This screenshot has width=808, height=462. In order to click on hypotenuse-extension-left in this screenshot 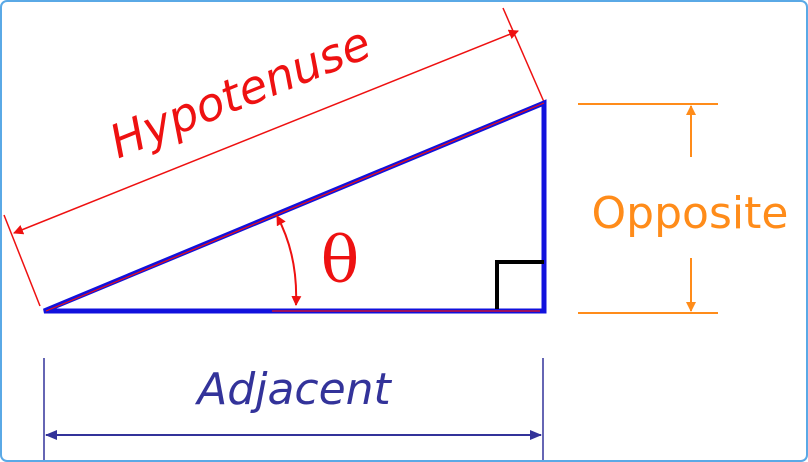, I will do `click(22, 260)`.